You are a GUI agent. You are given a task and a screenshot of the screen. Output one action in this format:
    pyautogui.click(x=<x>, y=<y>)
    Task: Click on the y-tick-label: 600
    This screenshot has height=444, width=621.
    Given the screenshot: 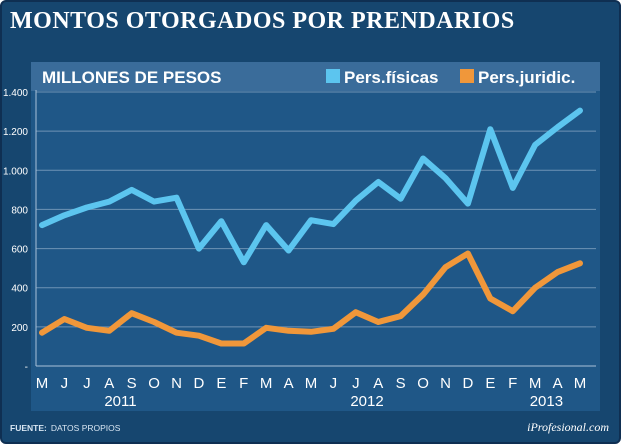 What is the action you would take?
    pyautogui.click(x=19, y=250)
    